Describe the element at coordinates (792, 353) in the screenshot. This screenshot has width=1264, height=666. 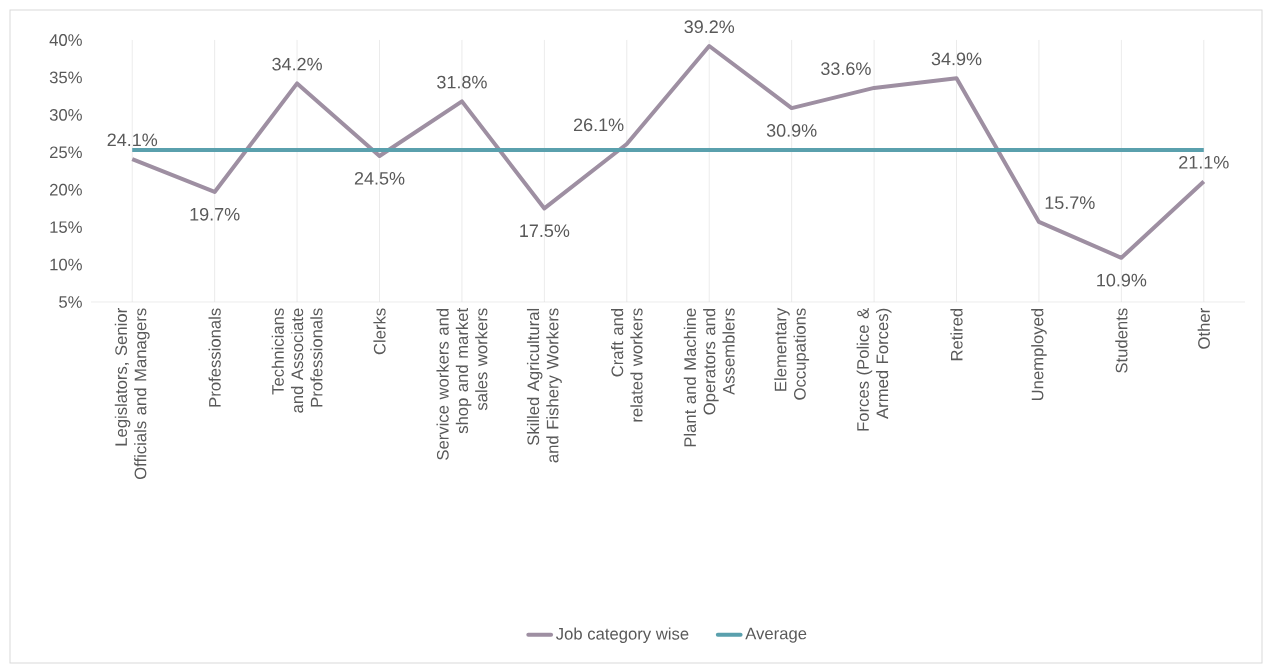
I see `x-tick-label: Elementary Occupations` at that location.